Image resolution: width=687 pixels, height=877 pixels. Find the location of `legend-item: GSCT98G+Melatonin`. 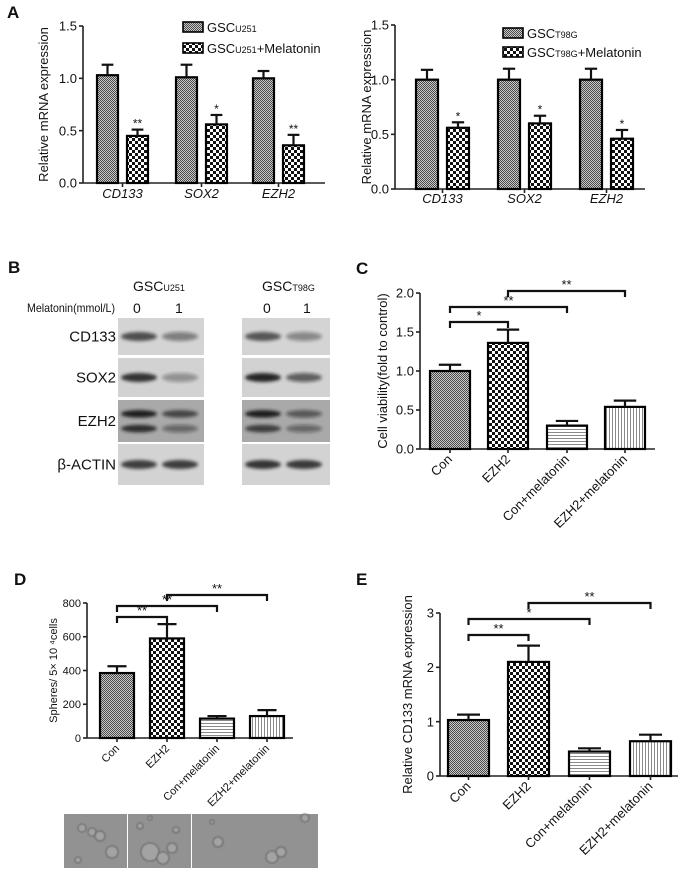

legend-item: GSCT98G+Melatonin is located at coordinates (572, 52).